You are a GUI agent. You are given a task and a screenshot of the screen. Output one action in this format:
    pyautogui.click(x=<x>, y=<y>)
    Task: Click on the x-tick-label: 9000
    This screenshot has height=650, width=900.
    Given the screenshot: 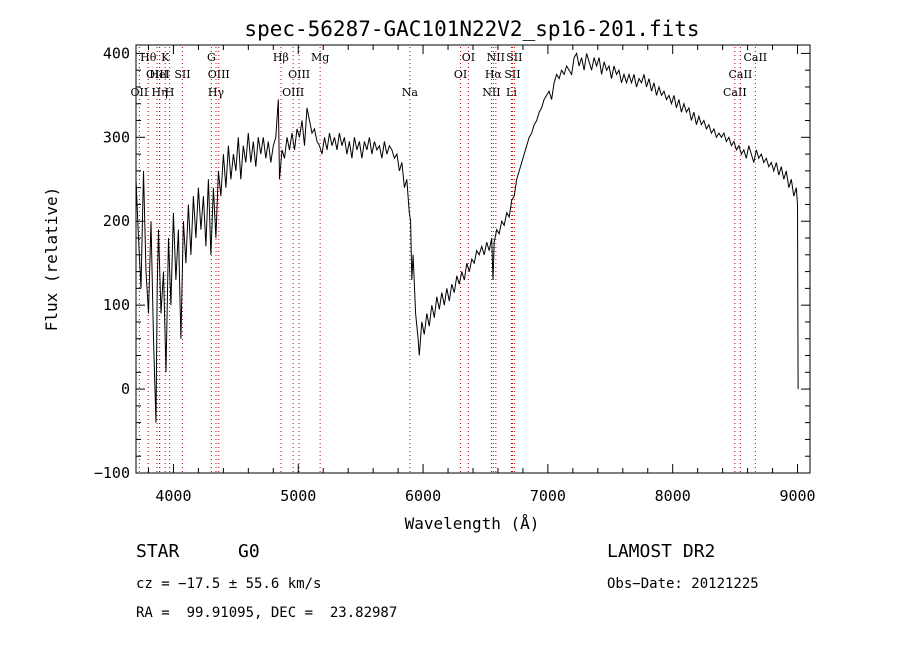 What is the action you would take?
    pyautogui.click(x=797, y=496)
    